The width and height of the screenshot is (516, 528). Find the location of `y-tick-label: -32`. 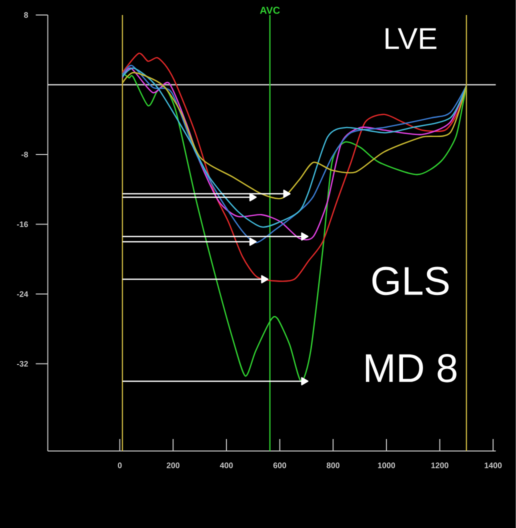

y-tick-label: -32 is located at coordinates (22, 363).